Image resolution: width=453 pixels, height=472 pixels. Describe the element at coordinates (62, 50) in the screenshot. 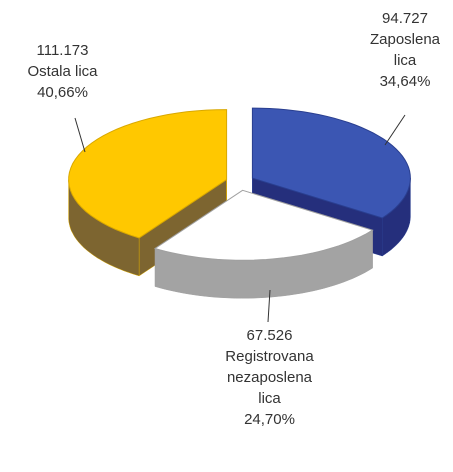

I see `value-label: 111.173` at that location.